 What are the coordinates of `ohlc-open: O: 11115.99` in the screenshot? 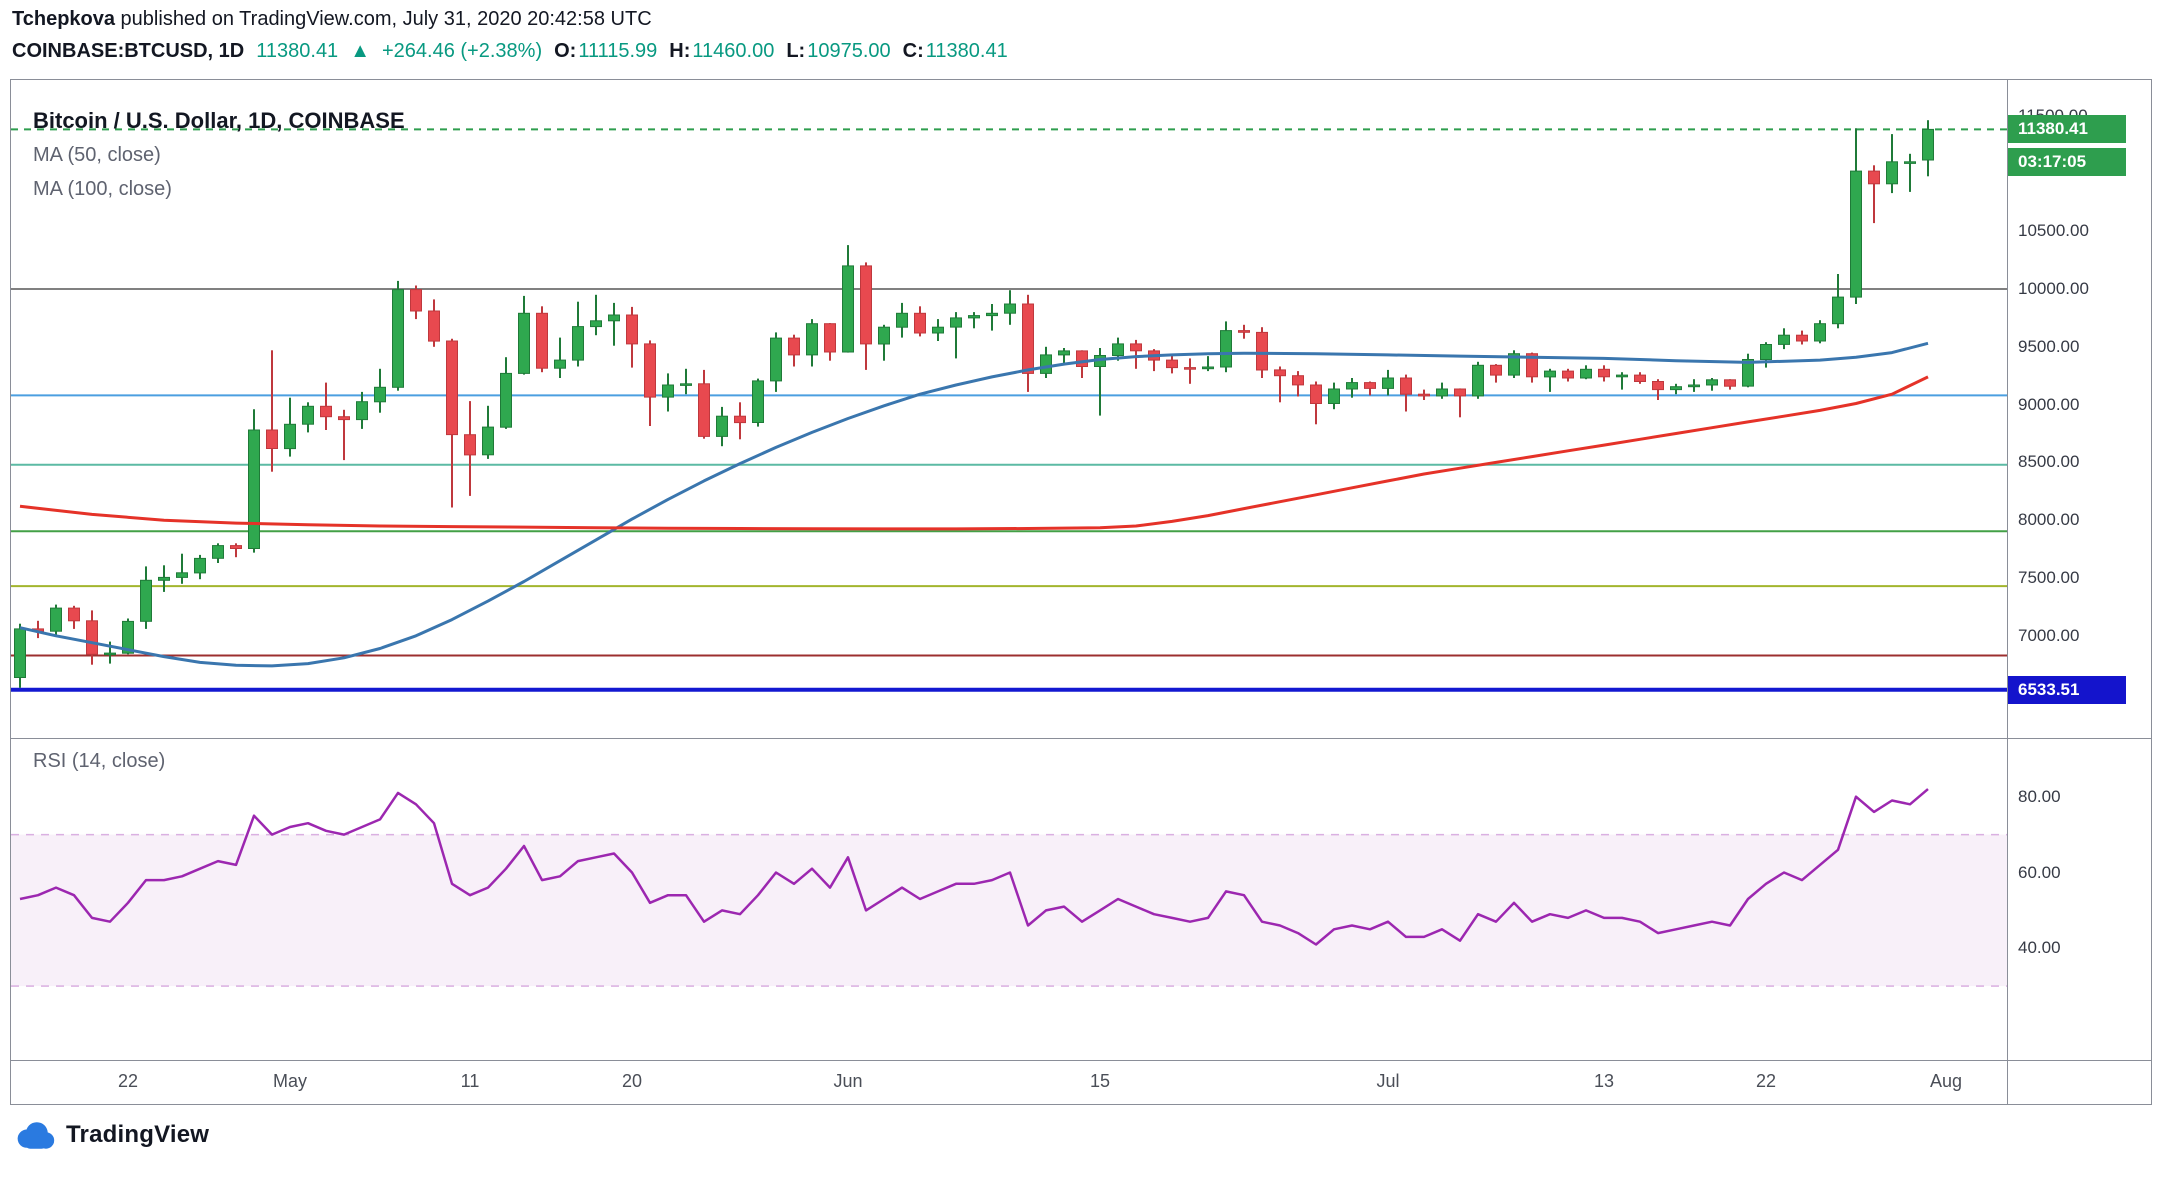 It's located at (605, 51).